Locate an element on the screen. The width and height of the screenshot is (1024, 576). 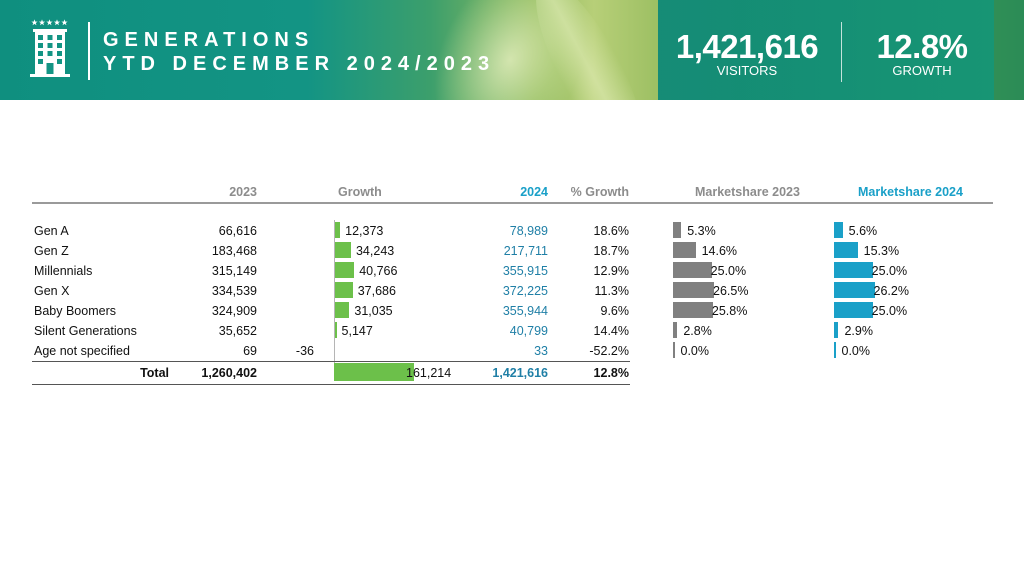
growth-label: -36 is located at coordinates (304, 351).